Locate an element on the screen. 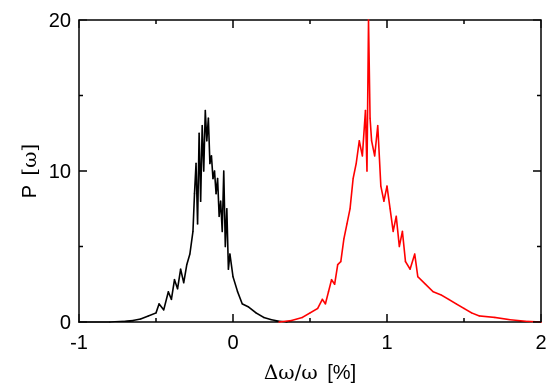  y-axis-title: P [ω] is located at coordinates (29, 171).